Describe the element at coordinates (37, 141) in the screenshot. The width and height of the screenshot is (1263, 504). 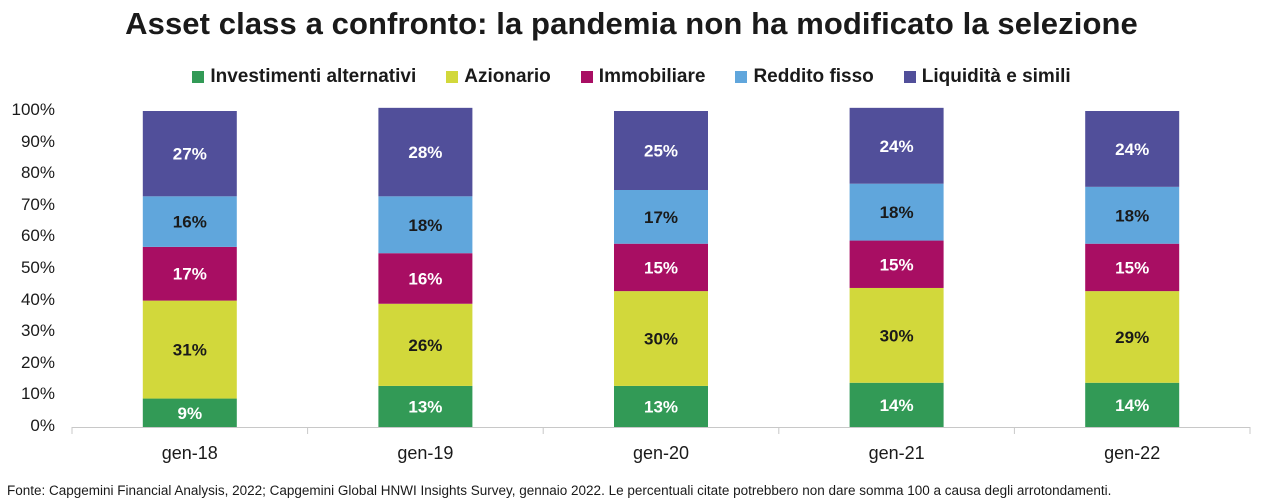
I see `y-tick-label: 90%` at that location.